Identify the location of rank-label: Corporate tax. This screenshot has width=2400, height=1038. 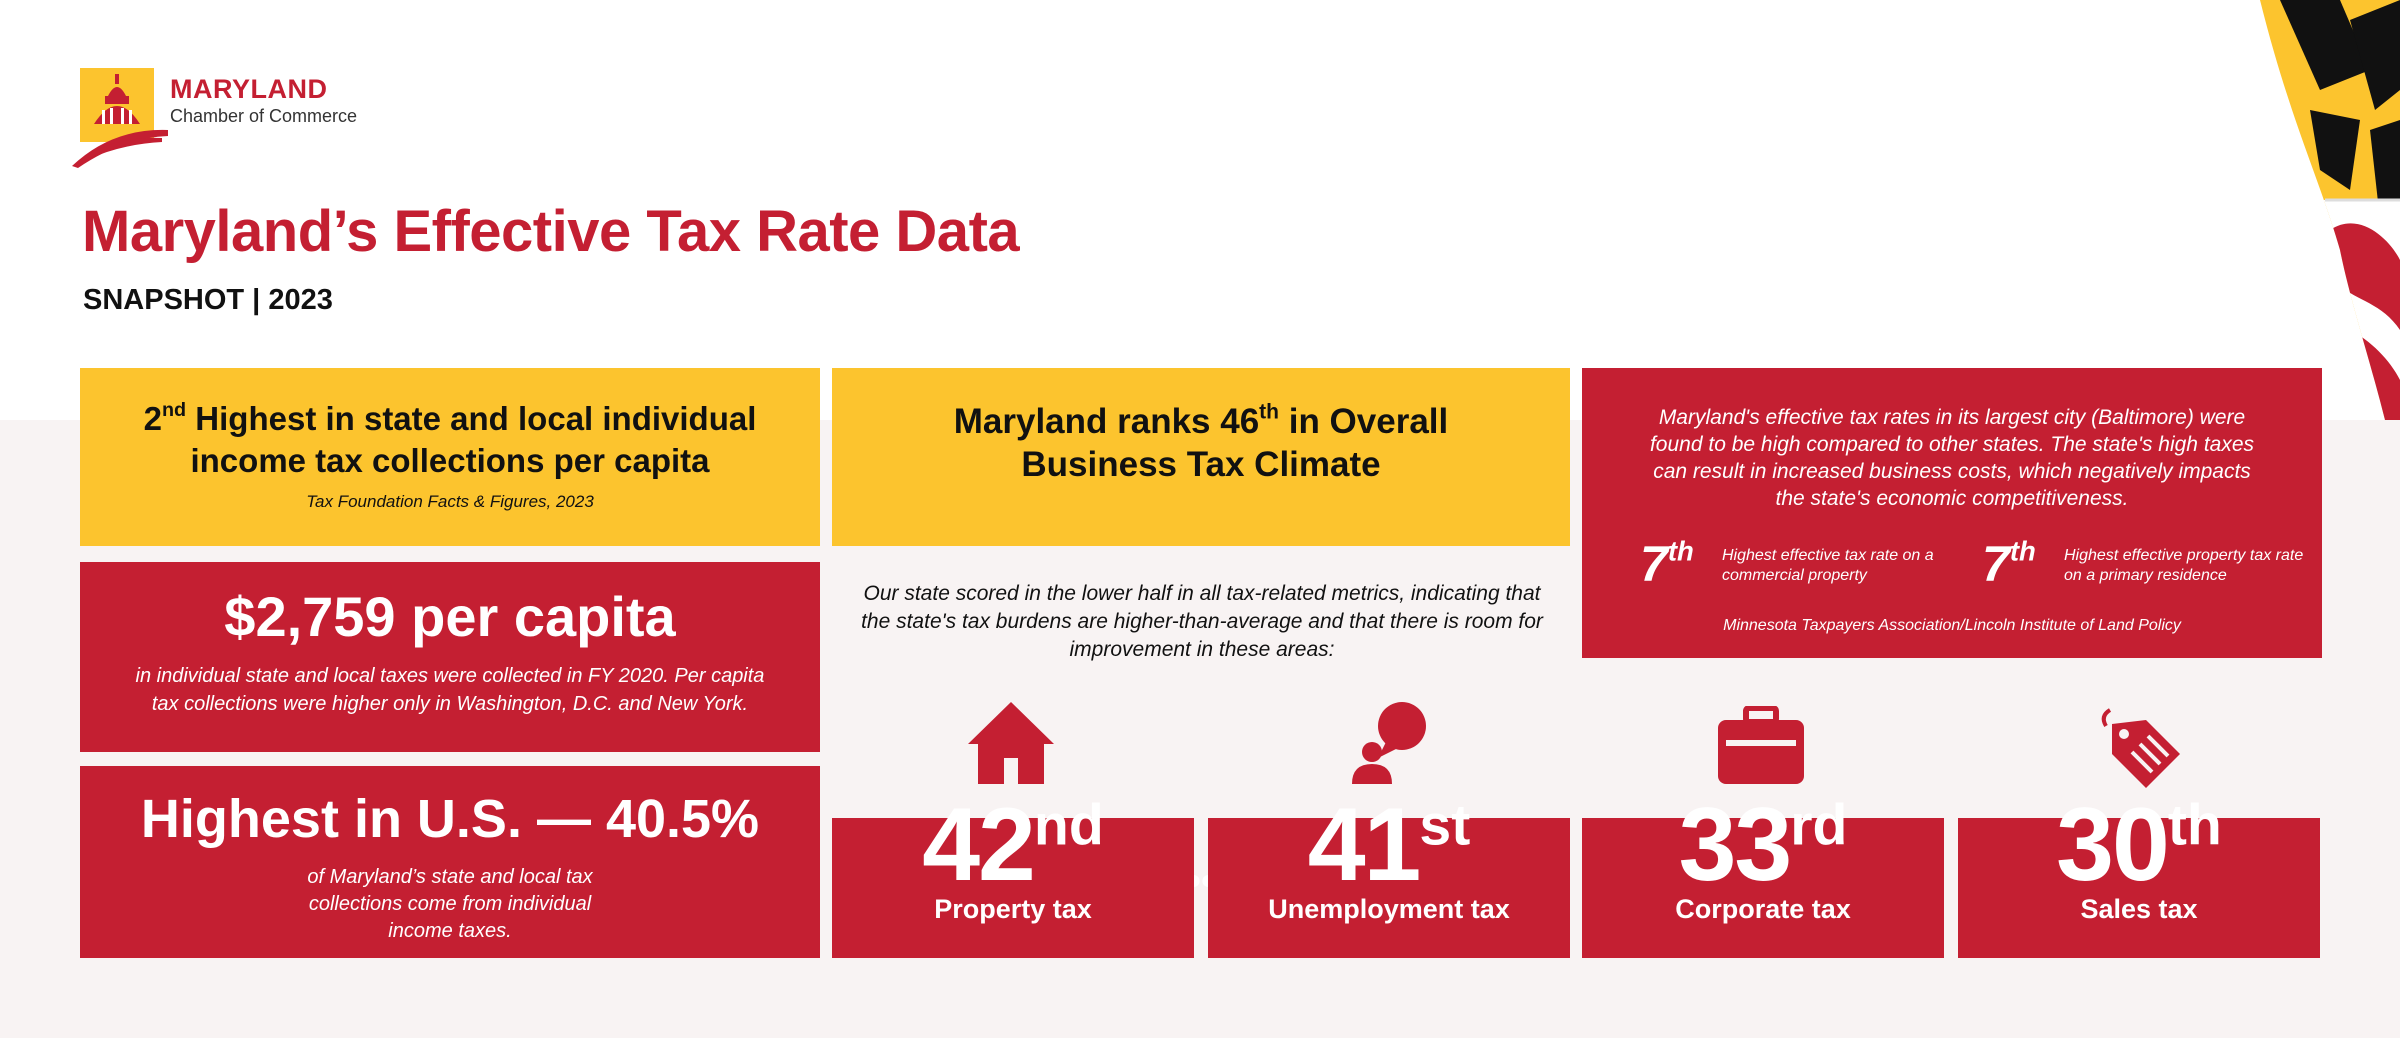
(1763, 909).